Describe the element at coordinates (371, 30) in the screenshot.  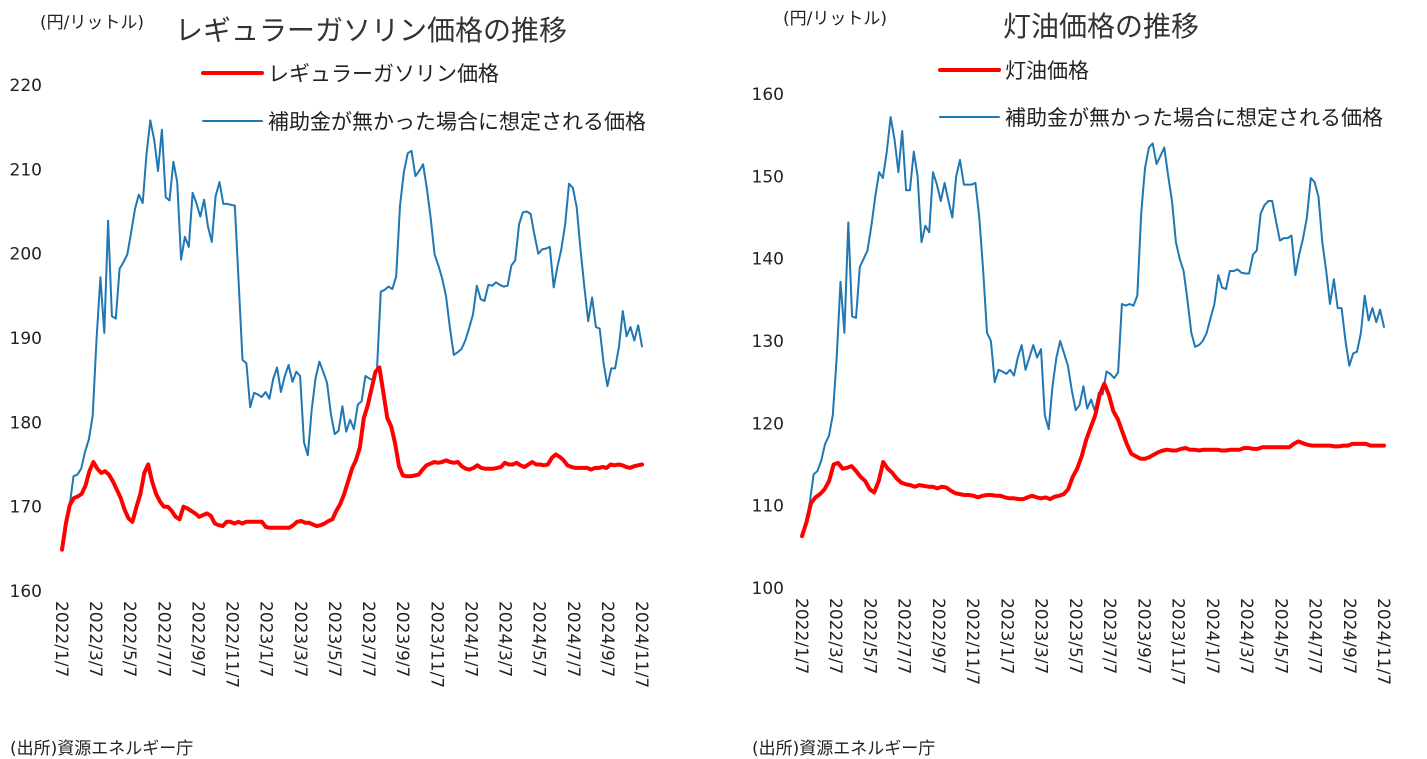
I see `gasoline-chart-title: レギュラーガソリン価格の推移` at that location.